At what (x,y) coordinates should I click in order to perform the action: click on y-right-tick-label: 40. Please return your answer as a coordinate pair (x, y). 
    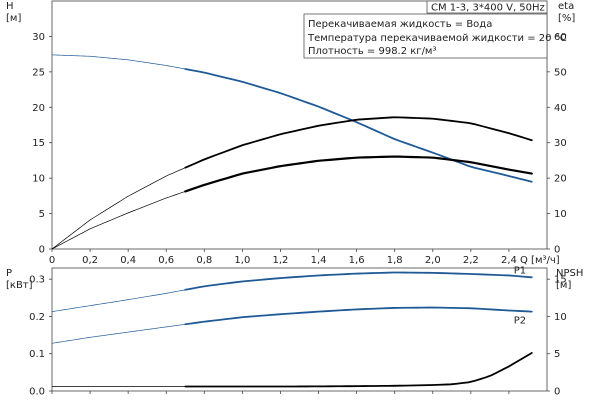
    Looking at the image, I should click on (560, 108).